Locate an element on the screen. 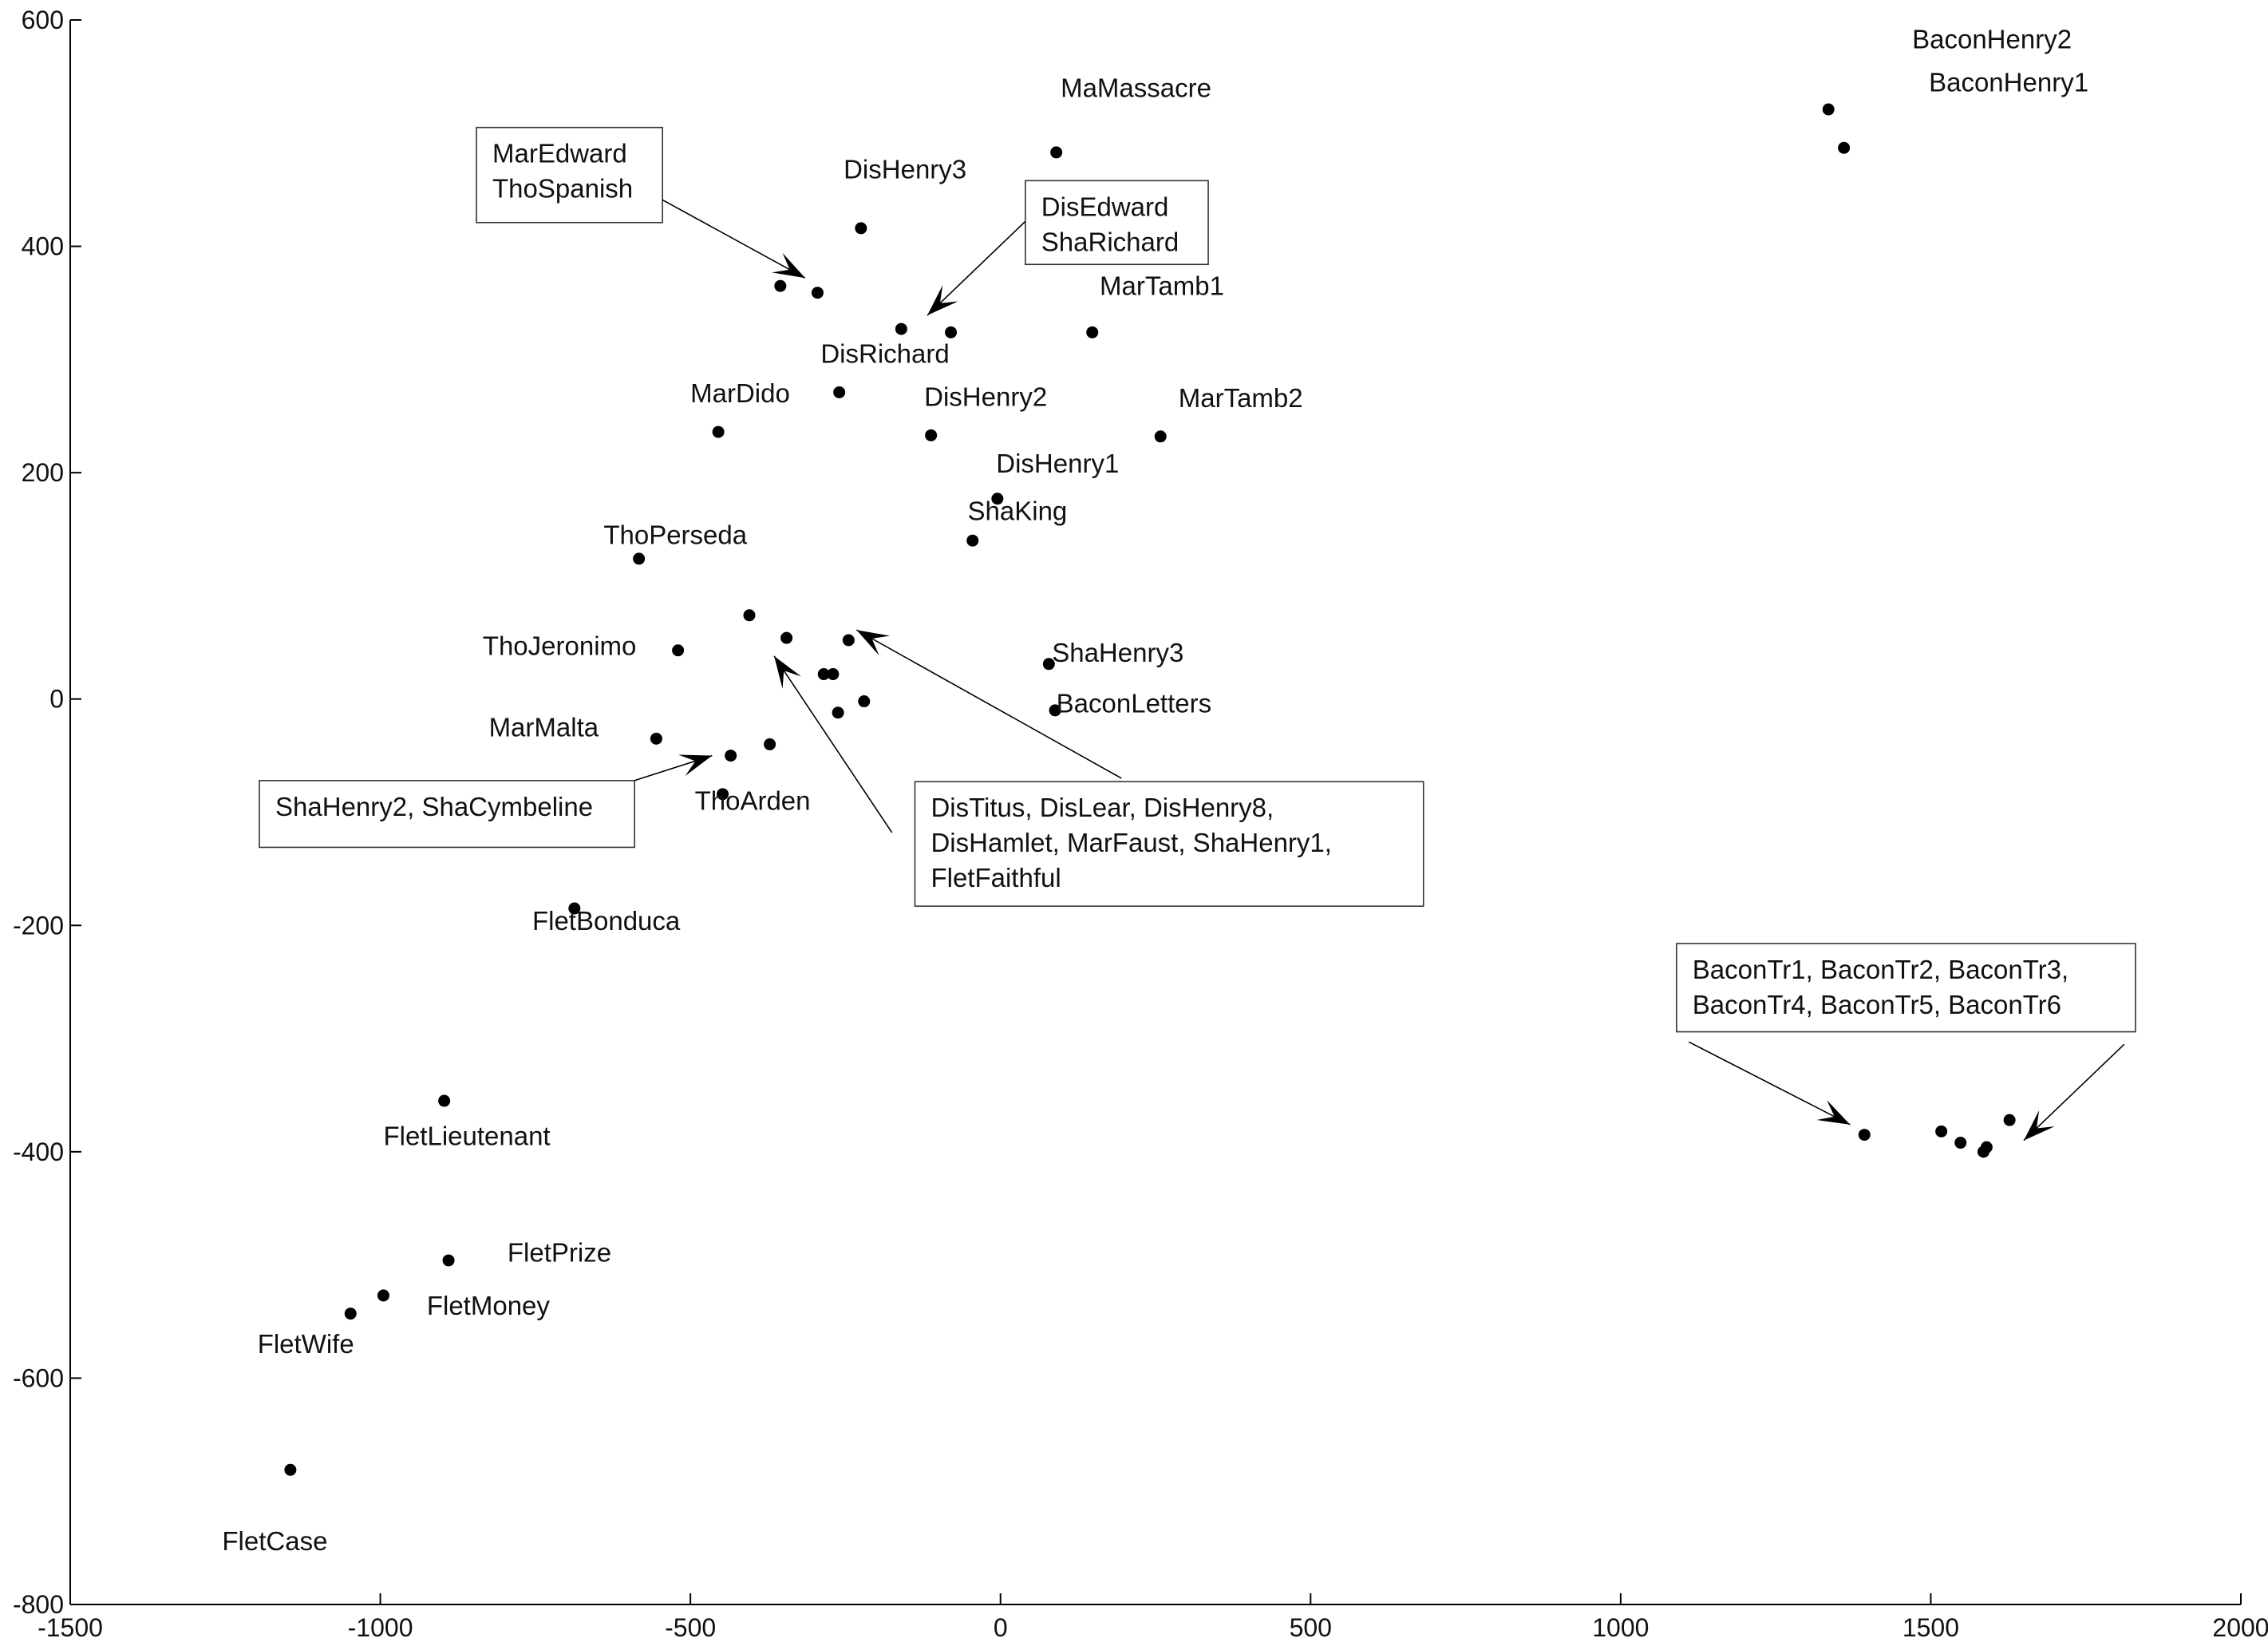 The image size is (2268, 1646). annotation-text: MarEdward is located at coordinates (559, 153).